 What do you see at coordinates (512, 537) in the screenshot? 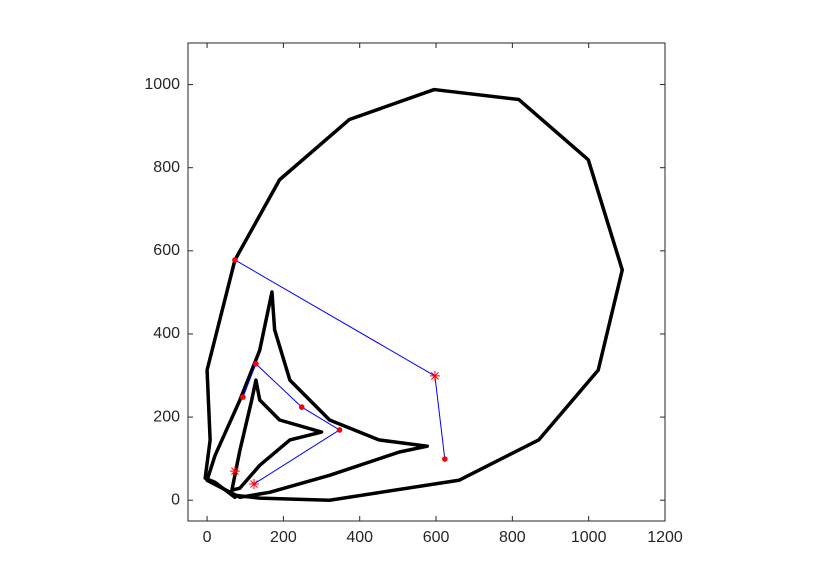
I see `x-tick-label: 800` at bounding box center [512, 537].